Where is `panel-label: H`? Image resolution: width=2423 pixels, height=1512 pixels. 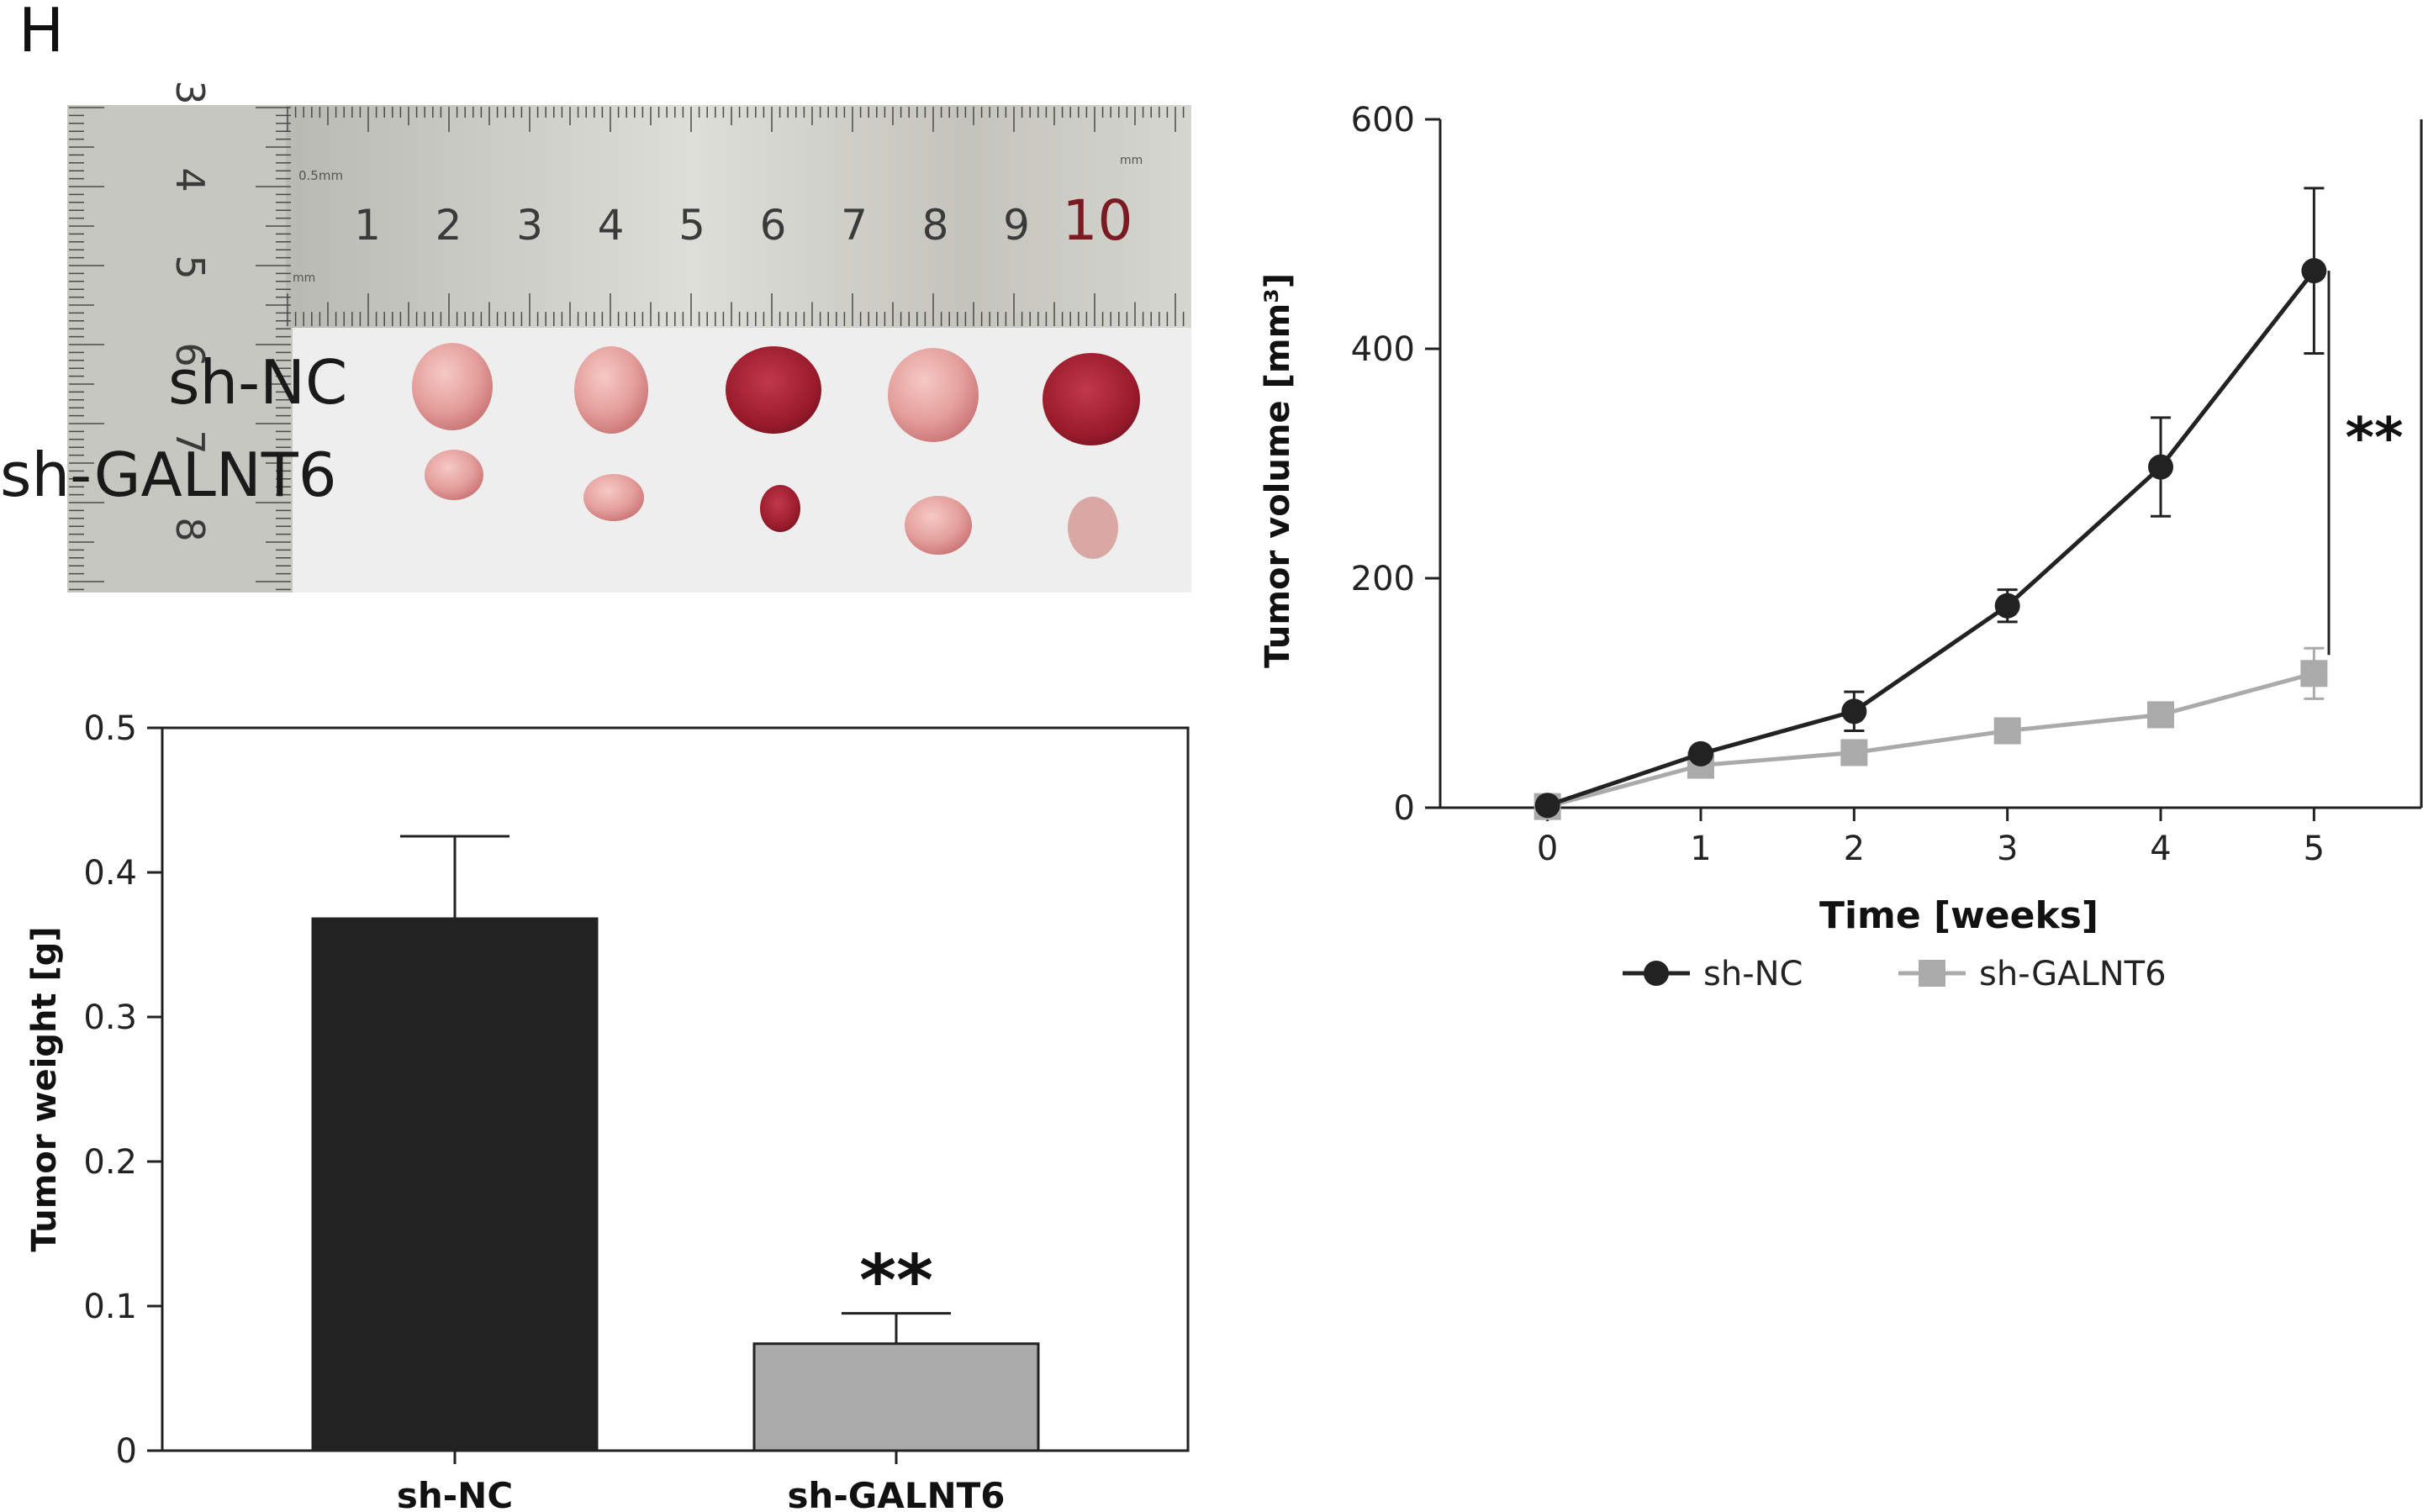
panel-label: H is located at coordinates (41, 33).